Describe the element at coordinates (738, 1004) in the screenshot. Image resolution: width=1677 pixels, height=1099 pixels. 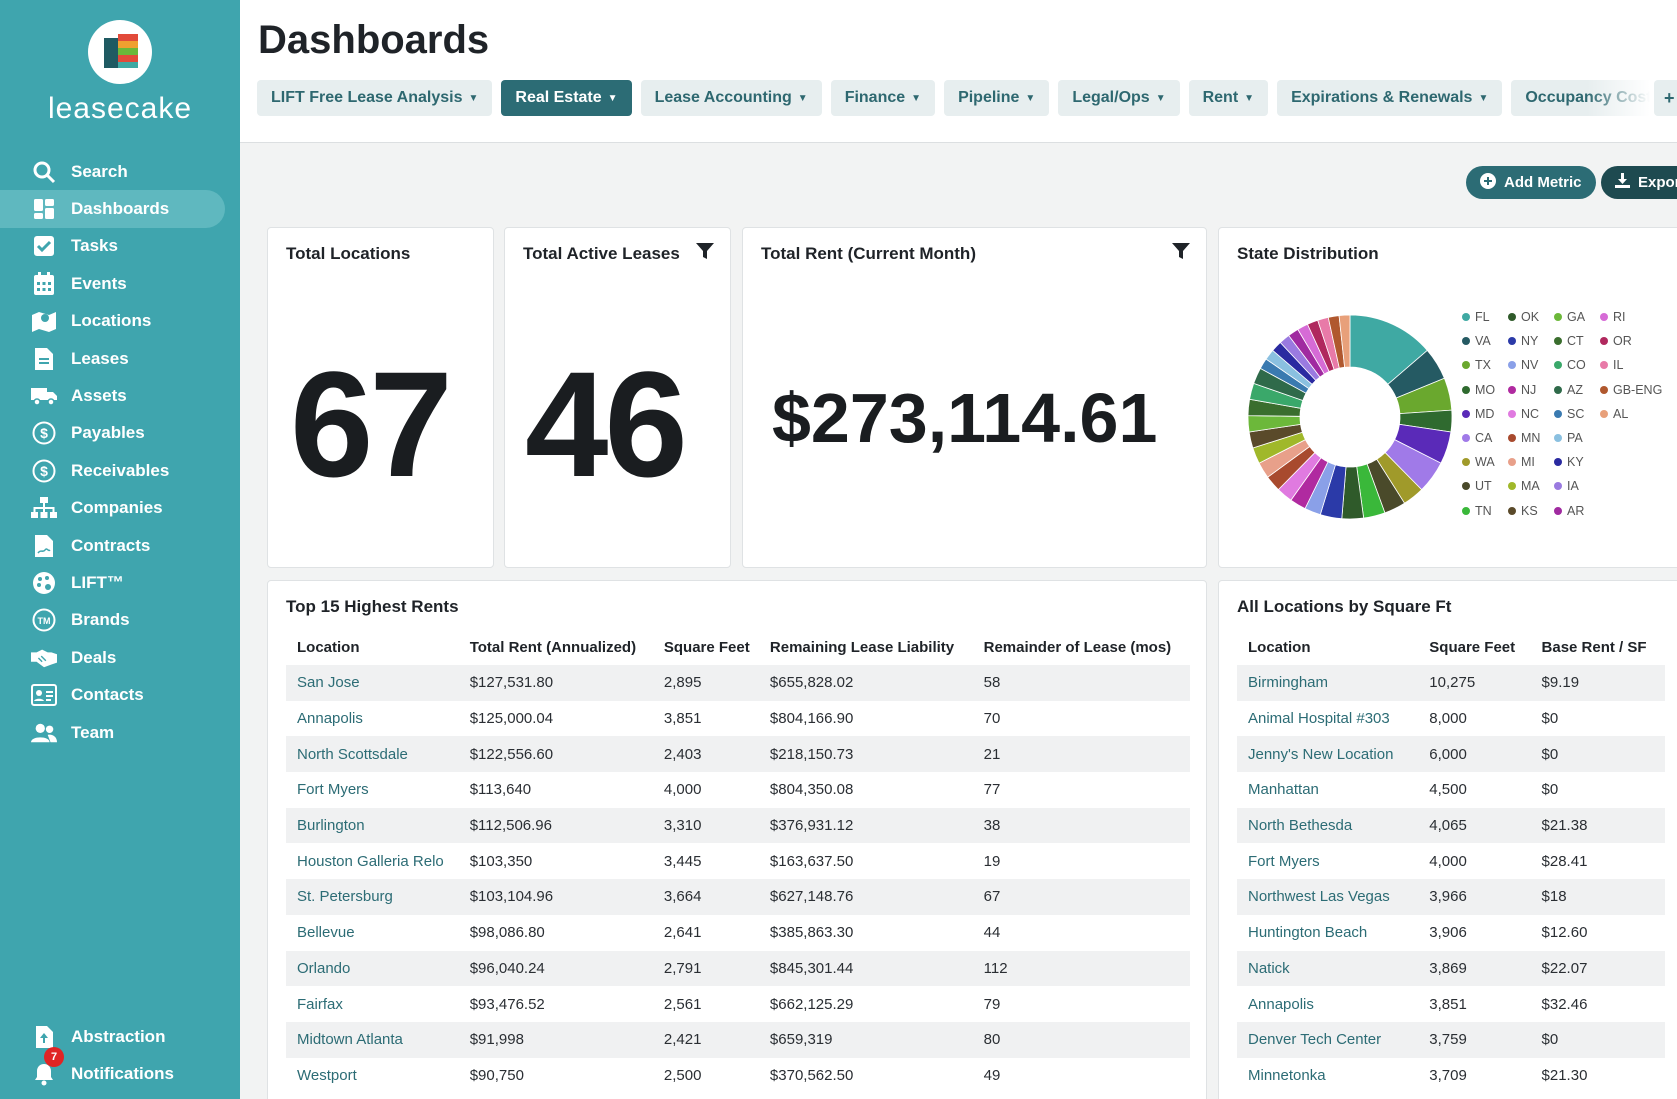
I see `table-row: Fairfax $93,476.52 2,561 $662,125.29 79` at that location.